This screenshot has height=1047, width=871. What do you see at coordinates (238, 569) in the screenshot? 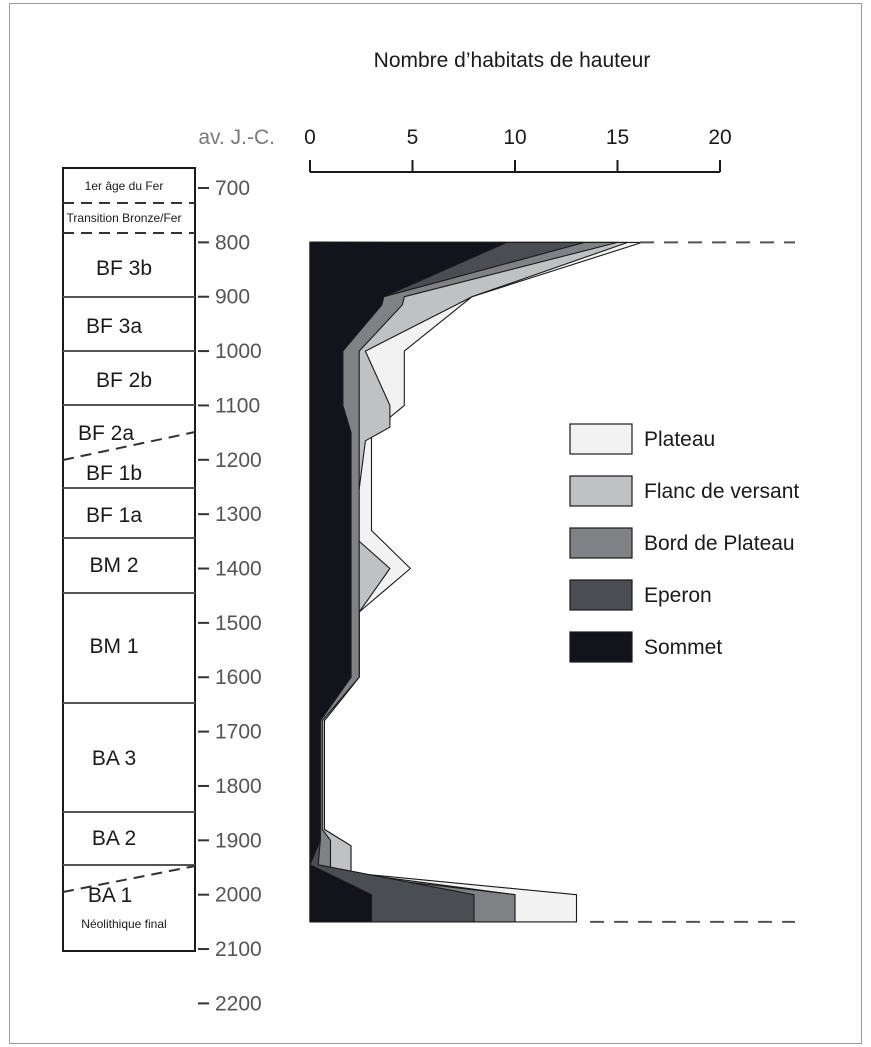
I see `time-tick-label: 1400` at bounding box center [238, 569].